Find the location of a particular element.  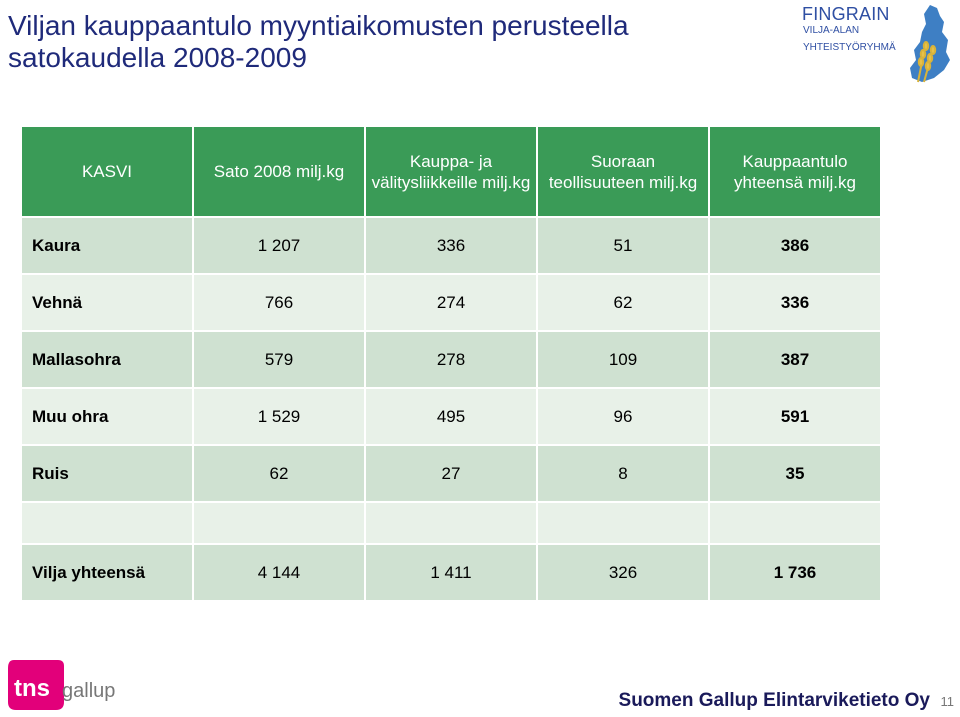

fingrain-sub2: YHTEISTYÖRYHMÄ is located at coordinates (849, 47).